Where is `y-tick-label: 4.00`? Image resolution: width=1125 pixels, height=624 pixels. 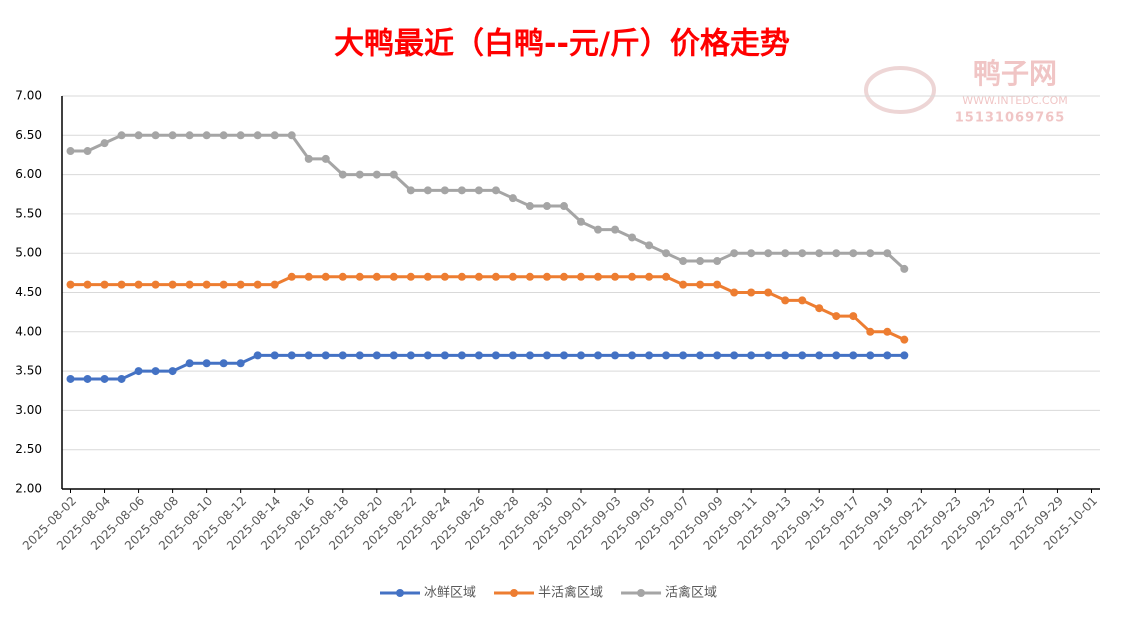
y-tick-label: 4.00 is located at coordinates (28, 331).